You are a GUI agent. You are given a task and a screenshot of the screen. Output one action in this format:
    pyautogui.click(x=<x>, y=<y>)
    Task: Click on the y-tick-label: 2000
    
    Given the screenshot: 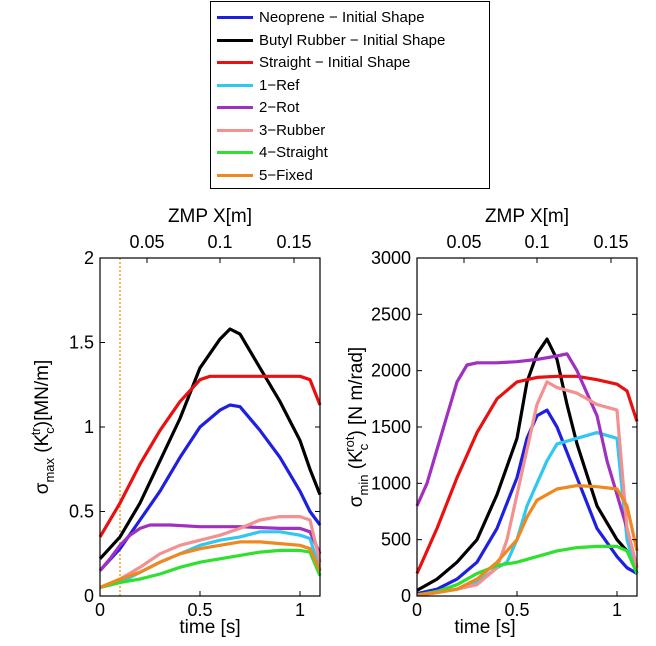 What is the action you would take?
    pyautogui.click(x=391, y=371)
    